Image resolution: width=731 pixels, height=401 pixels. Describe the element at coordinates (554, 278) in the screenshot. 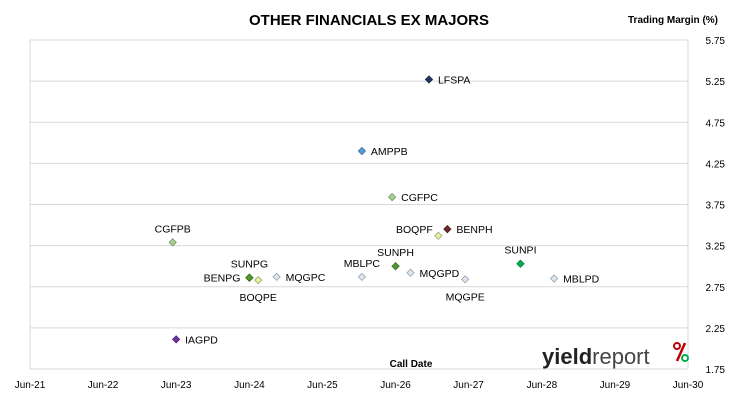

I see `point-mblpd` at that location.